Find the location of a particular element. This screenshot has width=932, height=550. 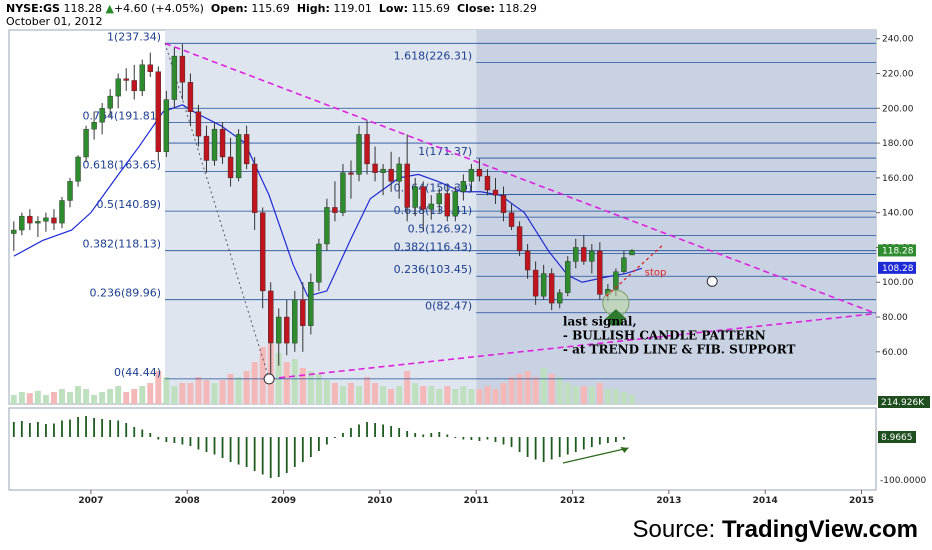

annotation-line: - at TREND LINE & FIB. SUPPORT is located at coordinates (679, 350).